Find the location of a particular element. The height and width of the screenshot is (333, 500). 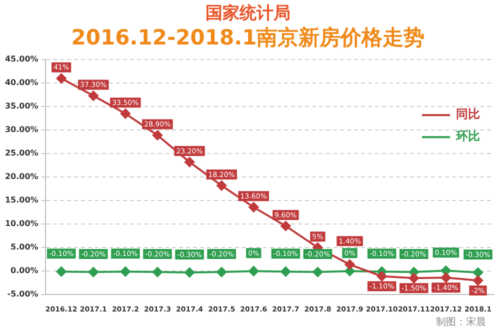

y-tick-label: 0.00% is located at coordinates (24, 271).